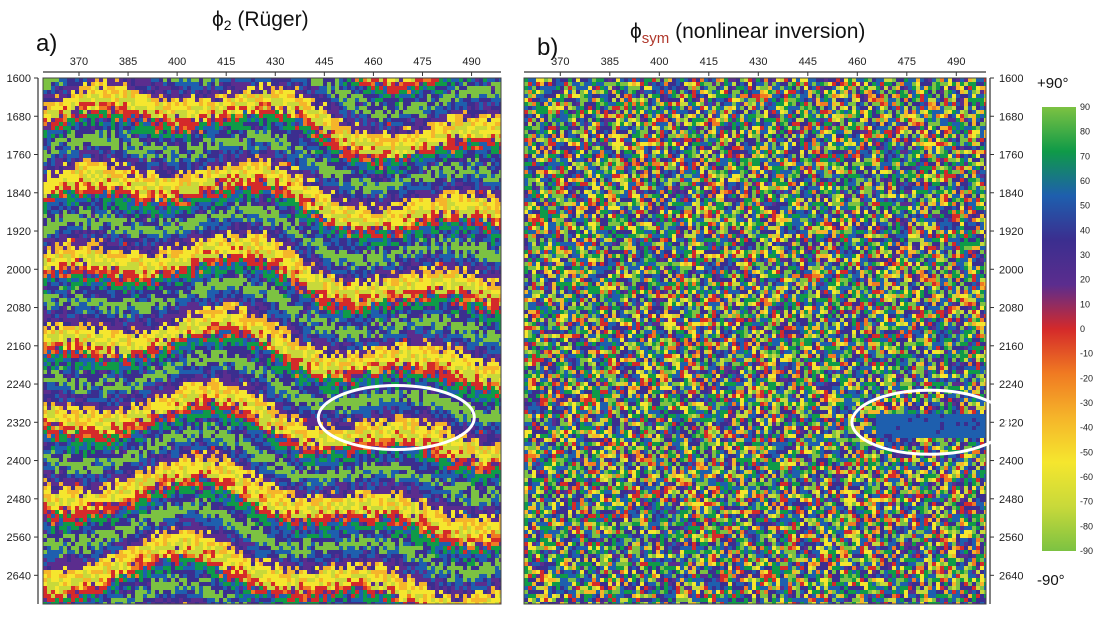 The width and height of the screenshot is (1100, 620). Describe the element at coordinates (1011, 423) in the screenshot. I see `panel-b-ytick-label: 2320` at that location.